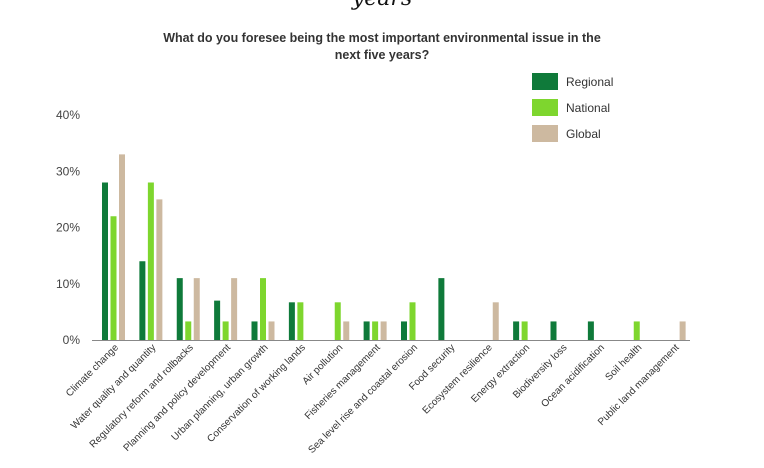 This screenshot has height=468, width=764. Describe the element at coordinates (382, 55) in the screenshot. I see `chart-title-line: next five years?` at that location.